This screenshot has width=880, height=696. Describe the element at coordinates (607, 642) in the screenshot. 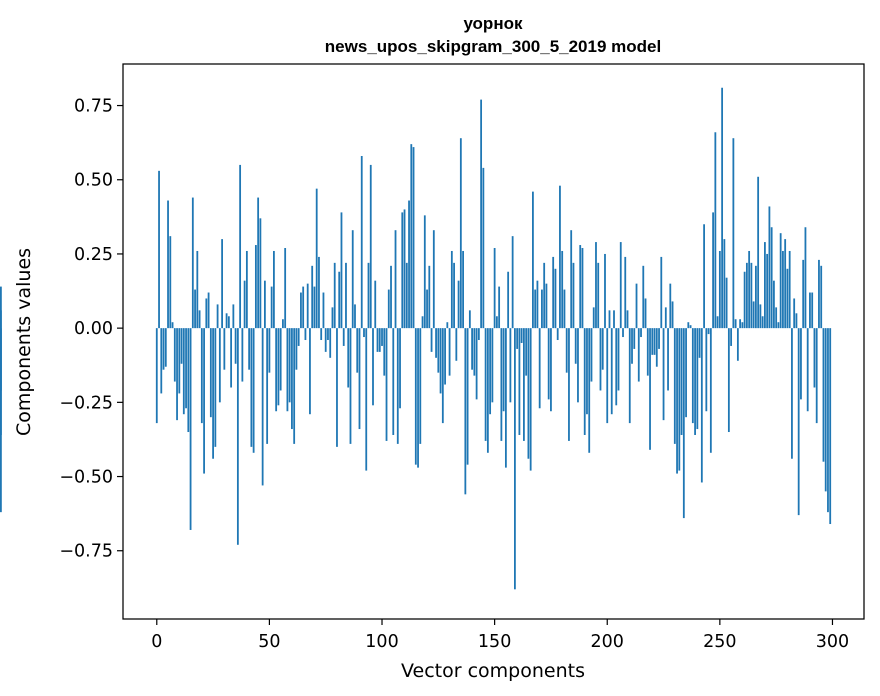

I see `x-tick-label: 200` at that location.